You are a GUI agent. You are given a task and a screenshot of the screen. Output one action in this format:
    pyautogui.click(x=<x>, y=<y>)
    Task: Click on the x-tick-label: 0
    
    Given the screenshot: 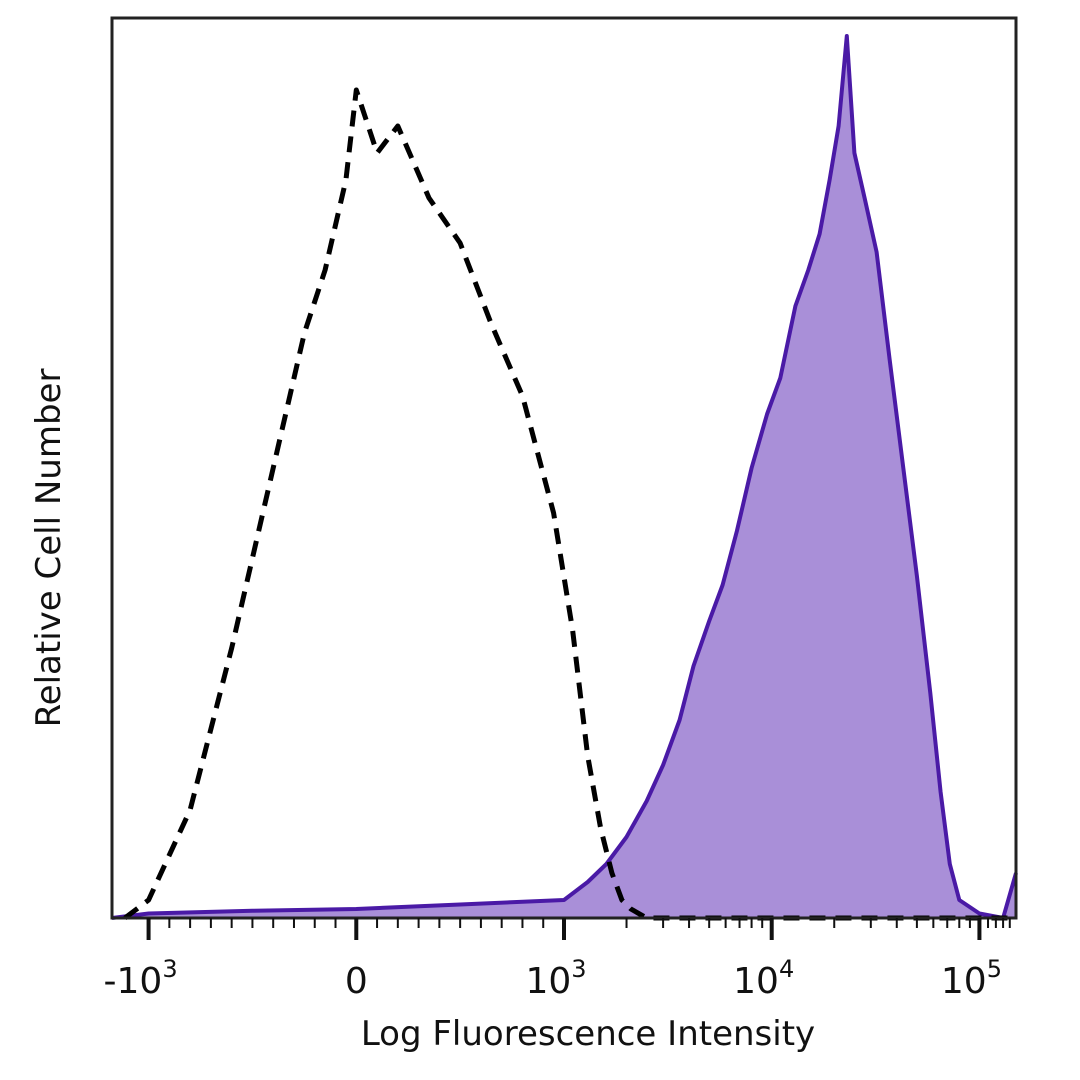 What is the action you would take?
    pyautogui.click(x=356, y=981)
    